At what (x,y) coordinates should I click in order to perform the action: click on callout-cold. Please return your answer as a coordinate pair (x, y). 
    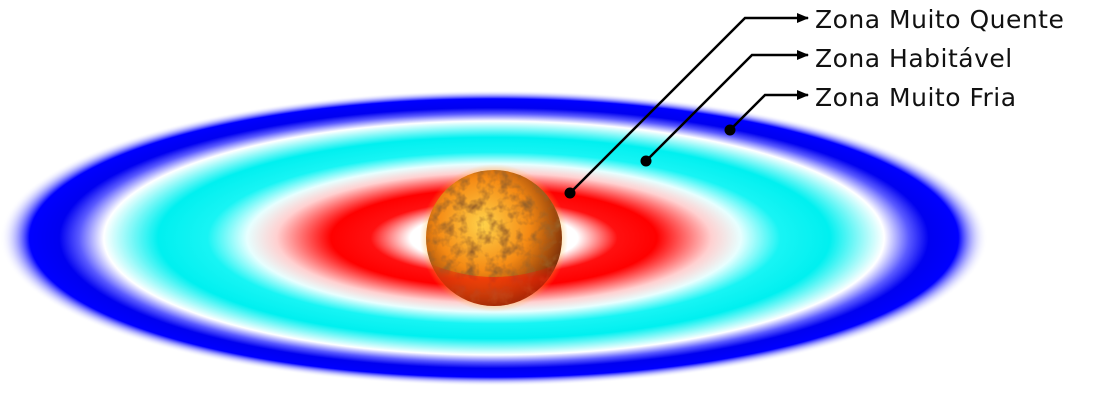
    Looking at the image, I should click on (766, 113).